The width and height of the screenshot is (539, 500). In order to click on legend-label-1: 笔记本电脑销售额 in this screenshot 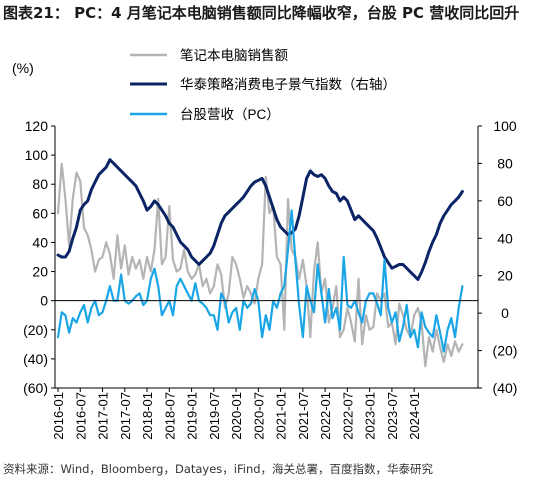, I will do `click(234, 55)`.